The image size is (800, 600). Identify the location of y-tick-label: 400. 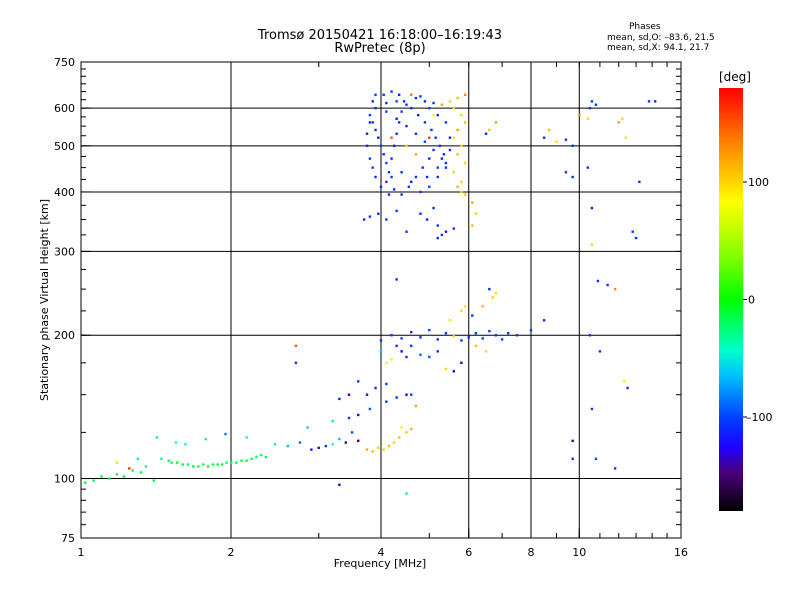
(64, 192).